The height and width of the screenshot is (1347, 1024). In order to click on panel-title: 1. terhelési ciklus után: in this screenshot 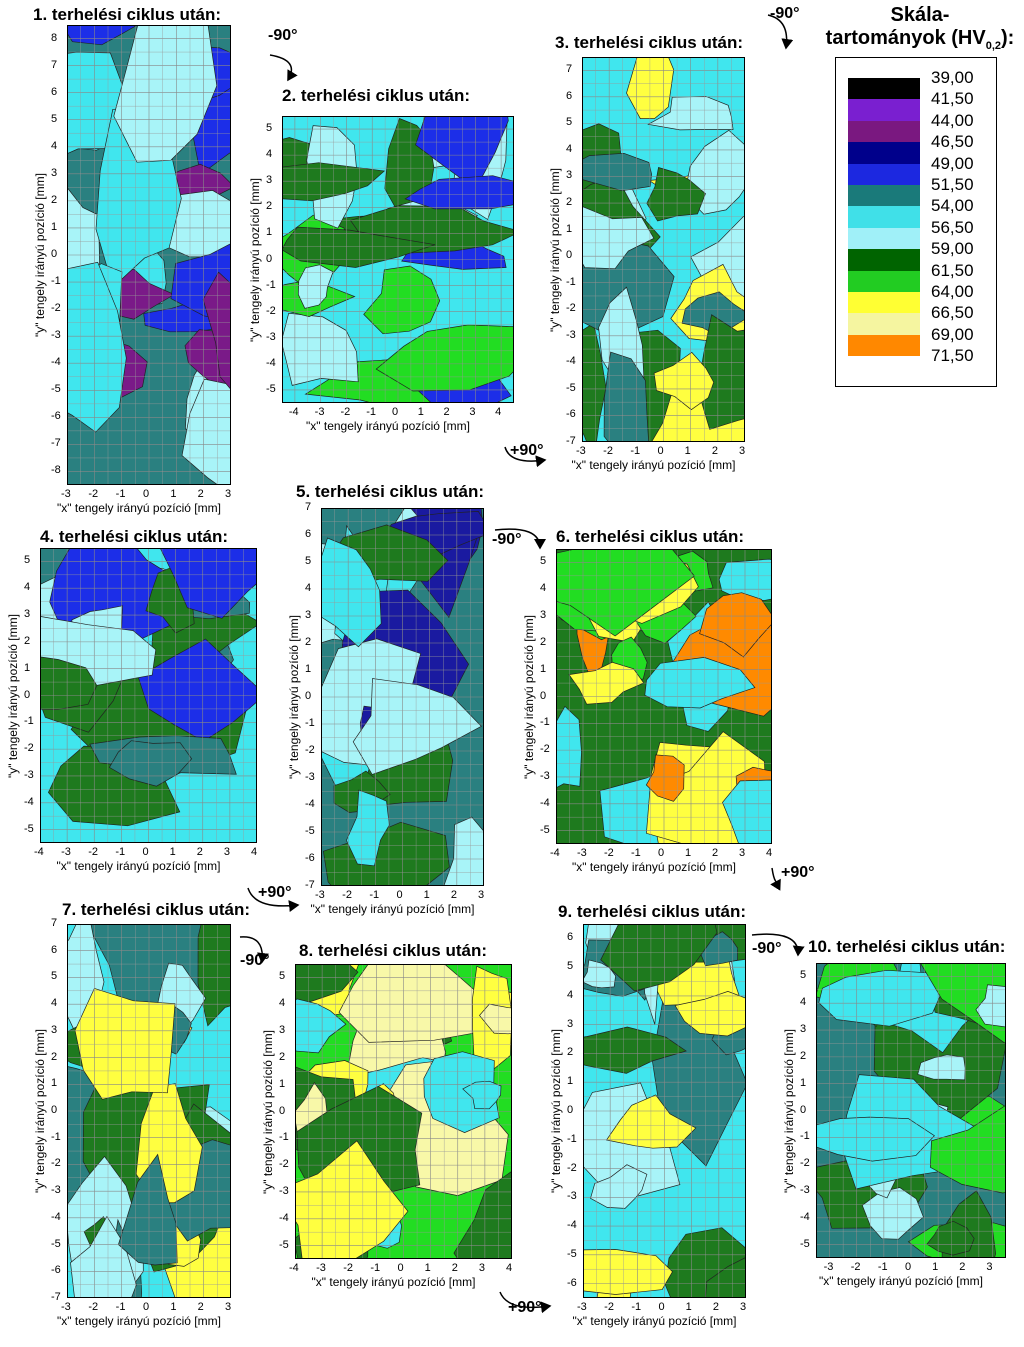, I will do `click(127, 14)`.